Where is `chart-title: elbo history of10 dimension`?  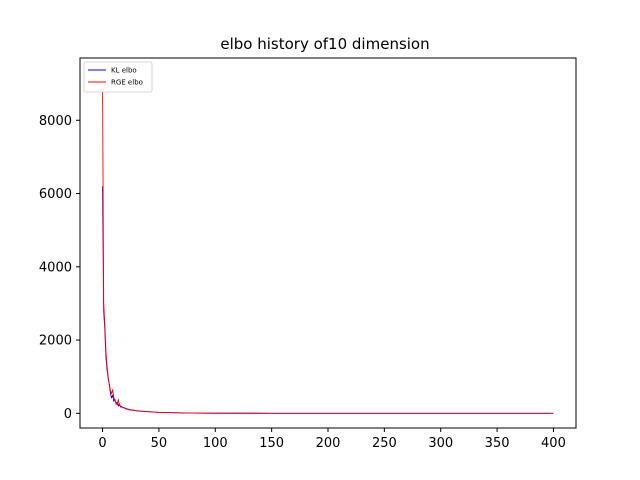
chart-title: elbo history of10 dimension is located at coordinates (324, 44).